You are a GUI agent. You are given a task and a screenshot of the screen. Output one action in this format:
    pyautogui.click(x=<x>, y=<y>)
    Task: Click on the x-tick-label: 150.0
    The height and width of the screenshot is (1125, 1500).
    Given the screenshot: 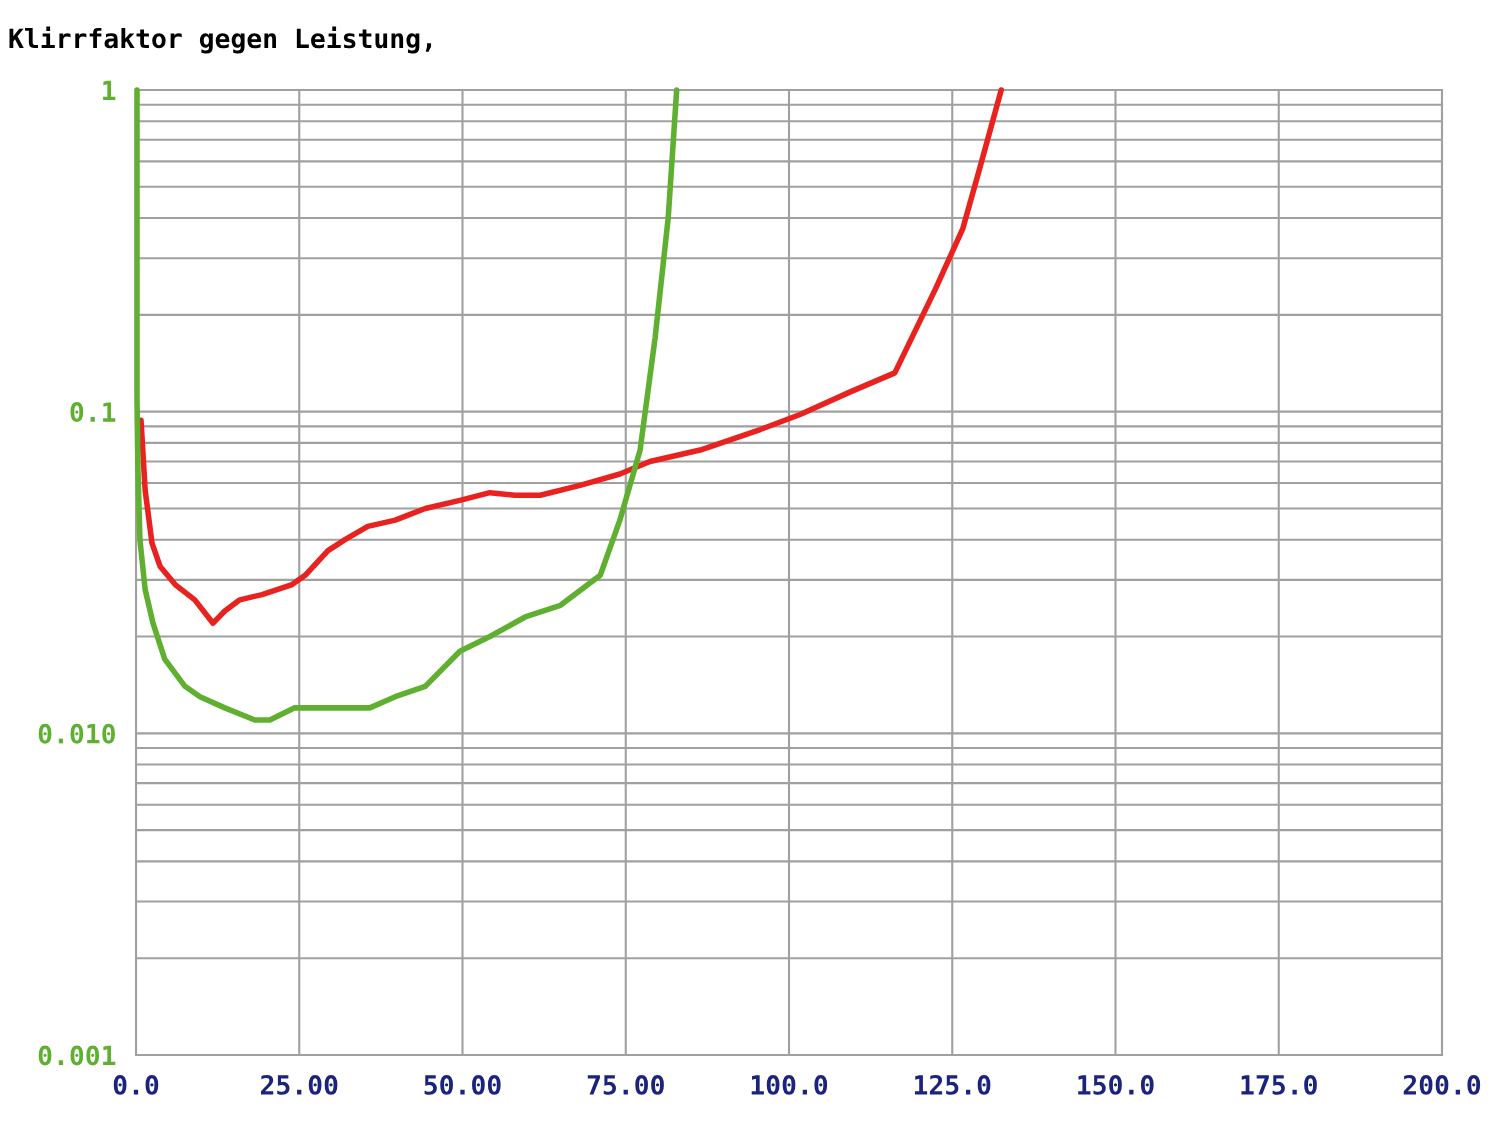 What is the action you would take?
    pyautogui.click(x=1116, y=1084)
    